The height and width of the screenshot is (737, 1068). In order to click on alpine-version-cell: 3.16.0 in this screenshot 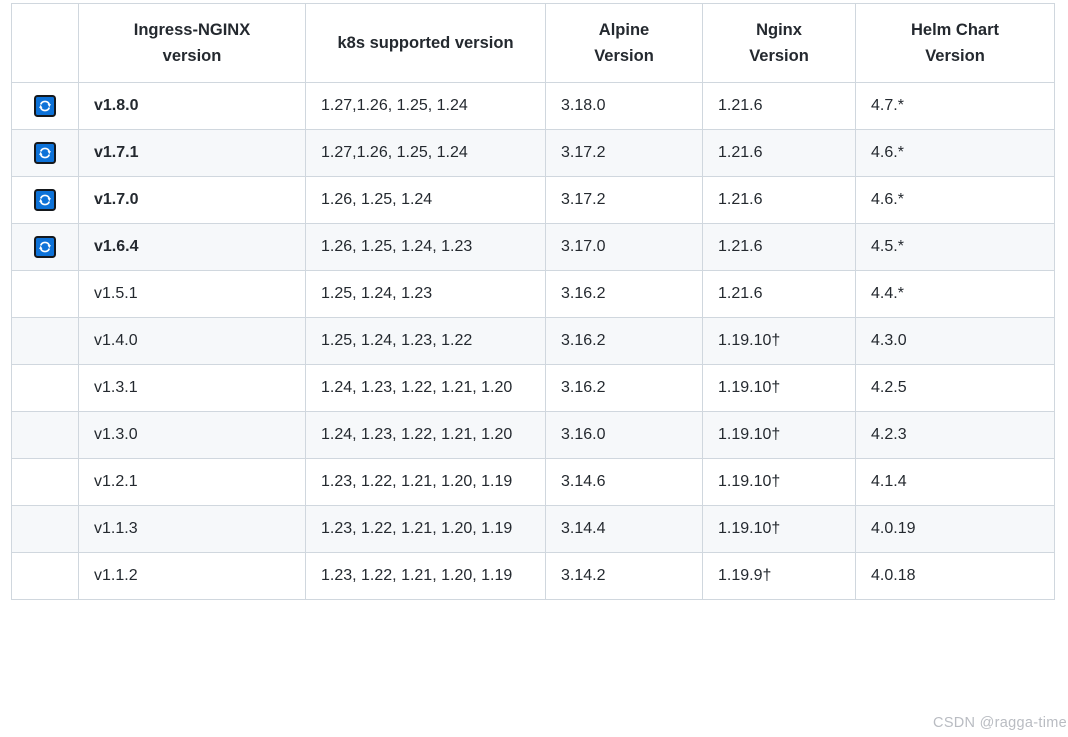, I will do `click(624, 435)`.